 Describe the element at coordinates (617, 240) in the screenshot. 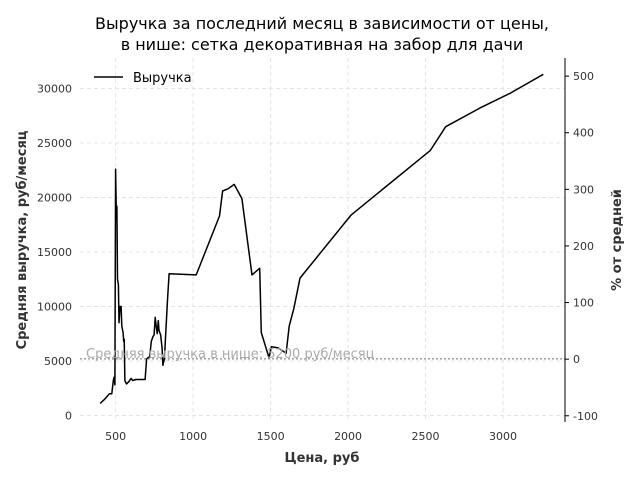

I see `y2-axis-label: % от средней` at that location.